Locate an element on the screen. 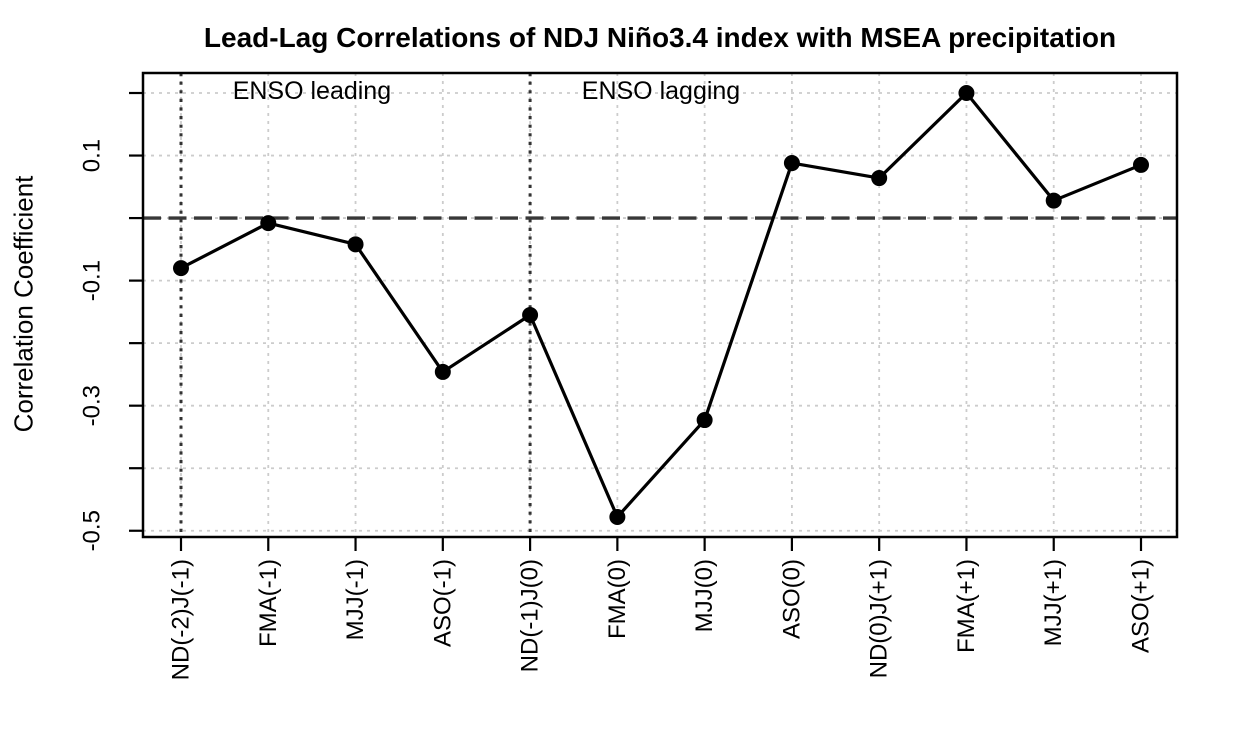 The width and height of the screenshot is (1250, 750). y-tick-label: 0.1 is located at coordinates (92, 155).